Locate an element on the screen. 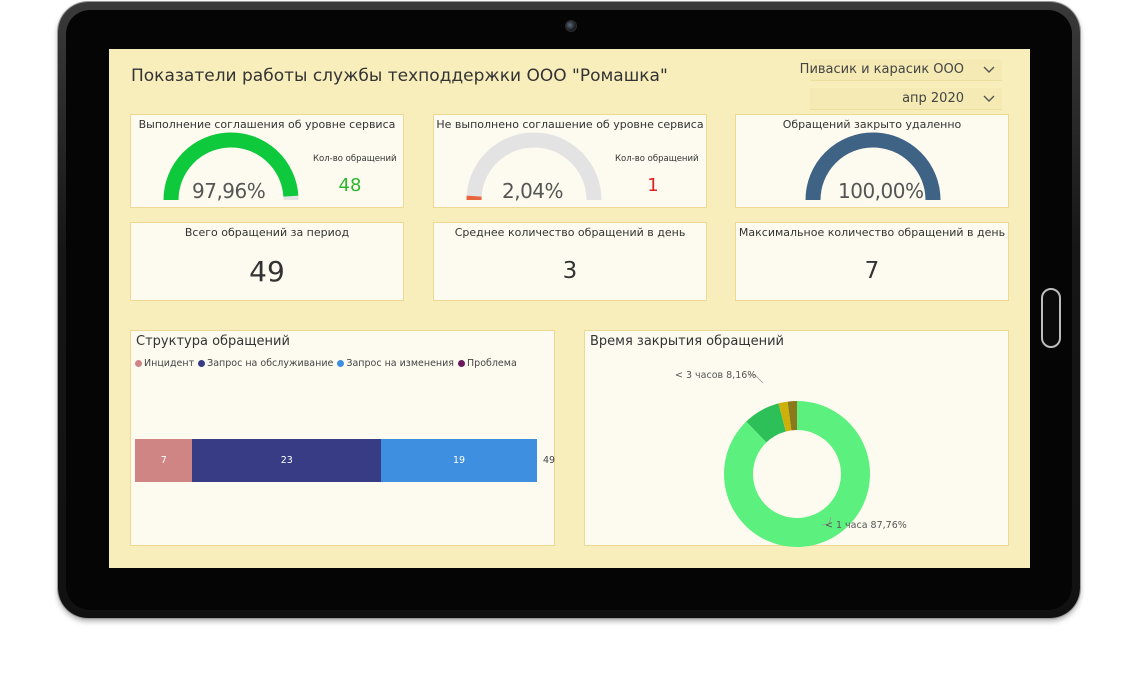 Image resolution: width=1140 pixels, height=695 pixels. company-slicer-value: Пивасик и карасик ООО is located at coordinates (881, 69).